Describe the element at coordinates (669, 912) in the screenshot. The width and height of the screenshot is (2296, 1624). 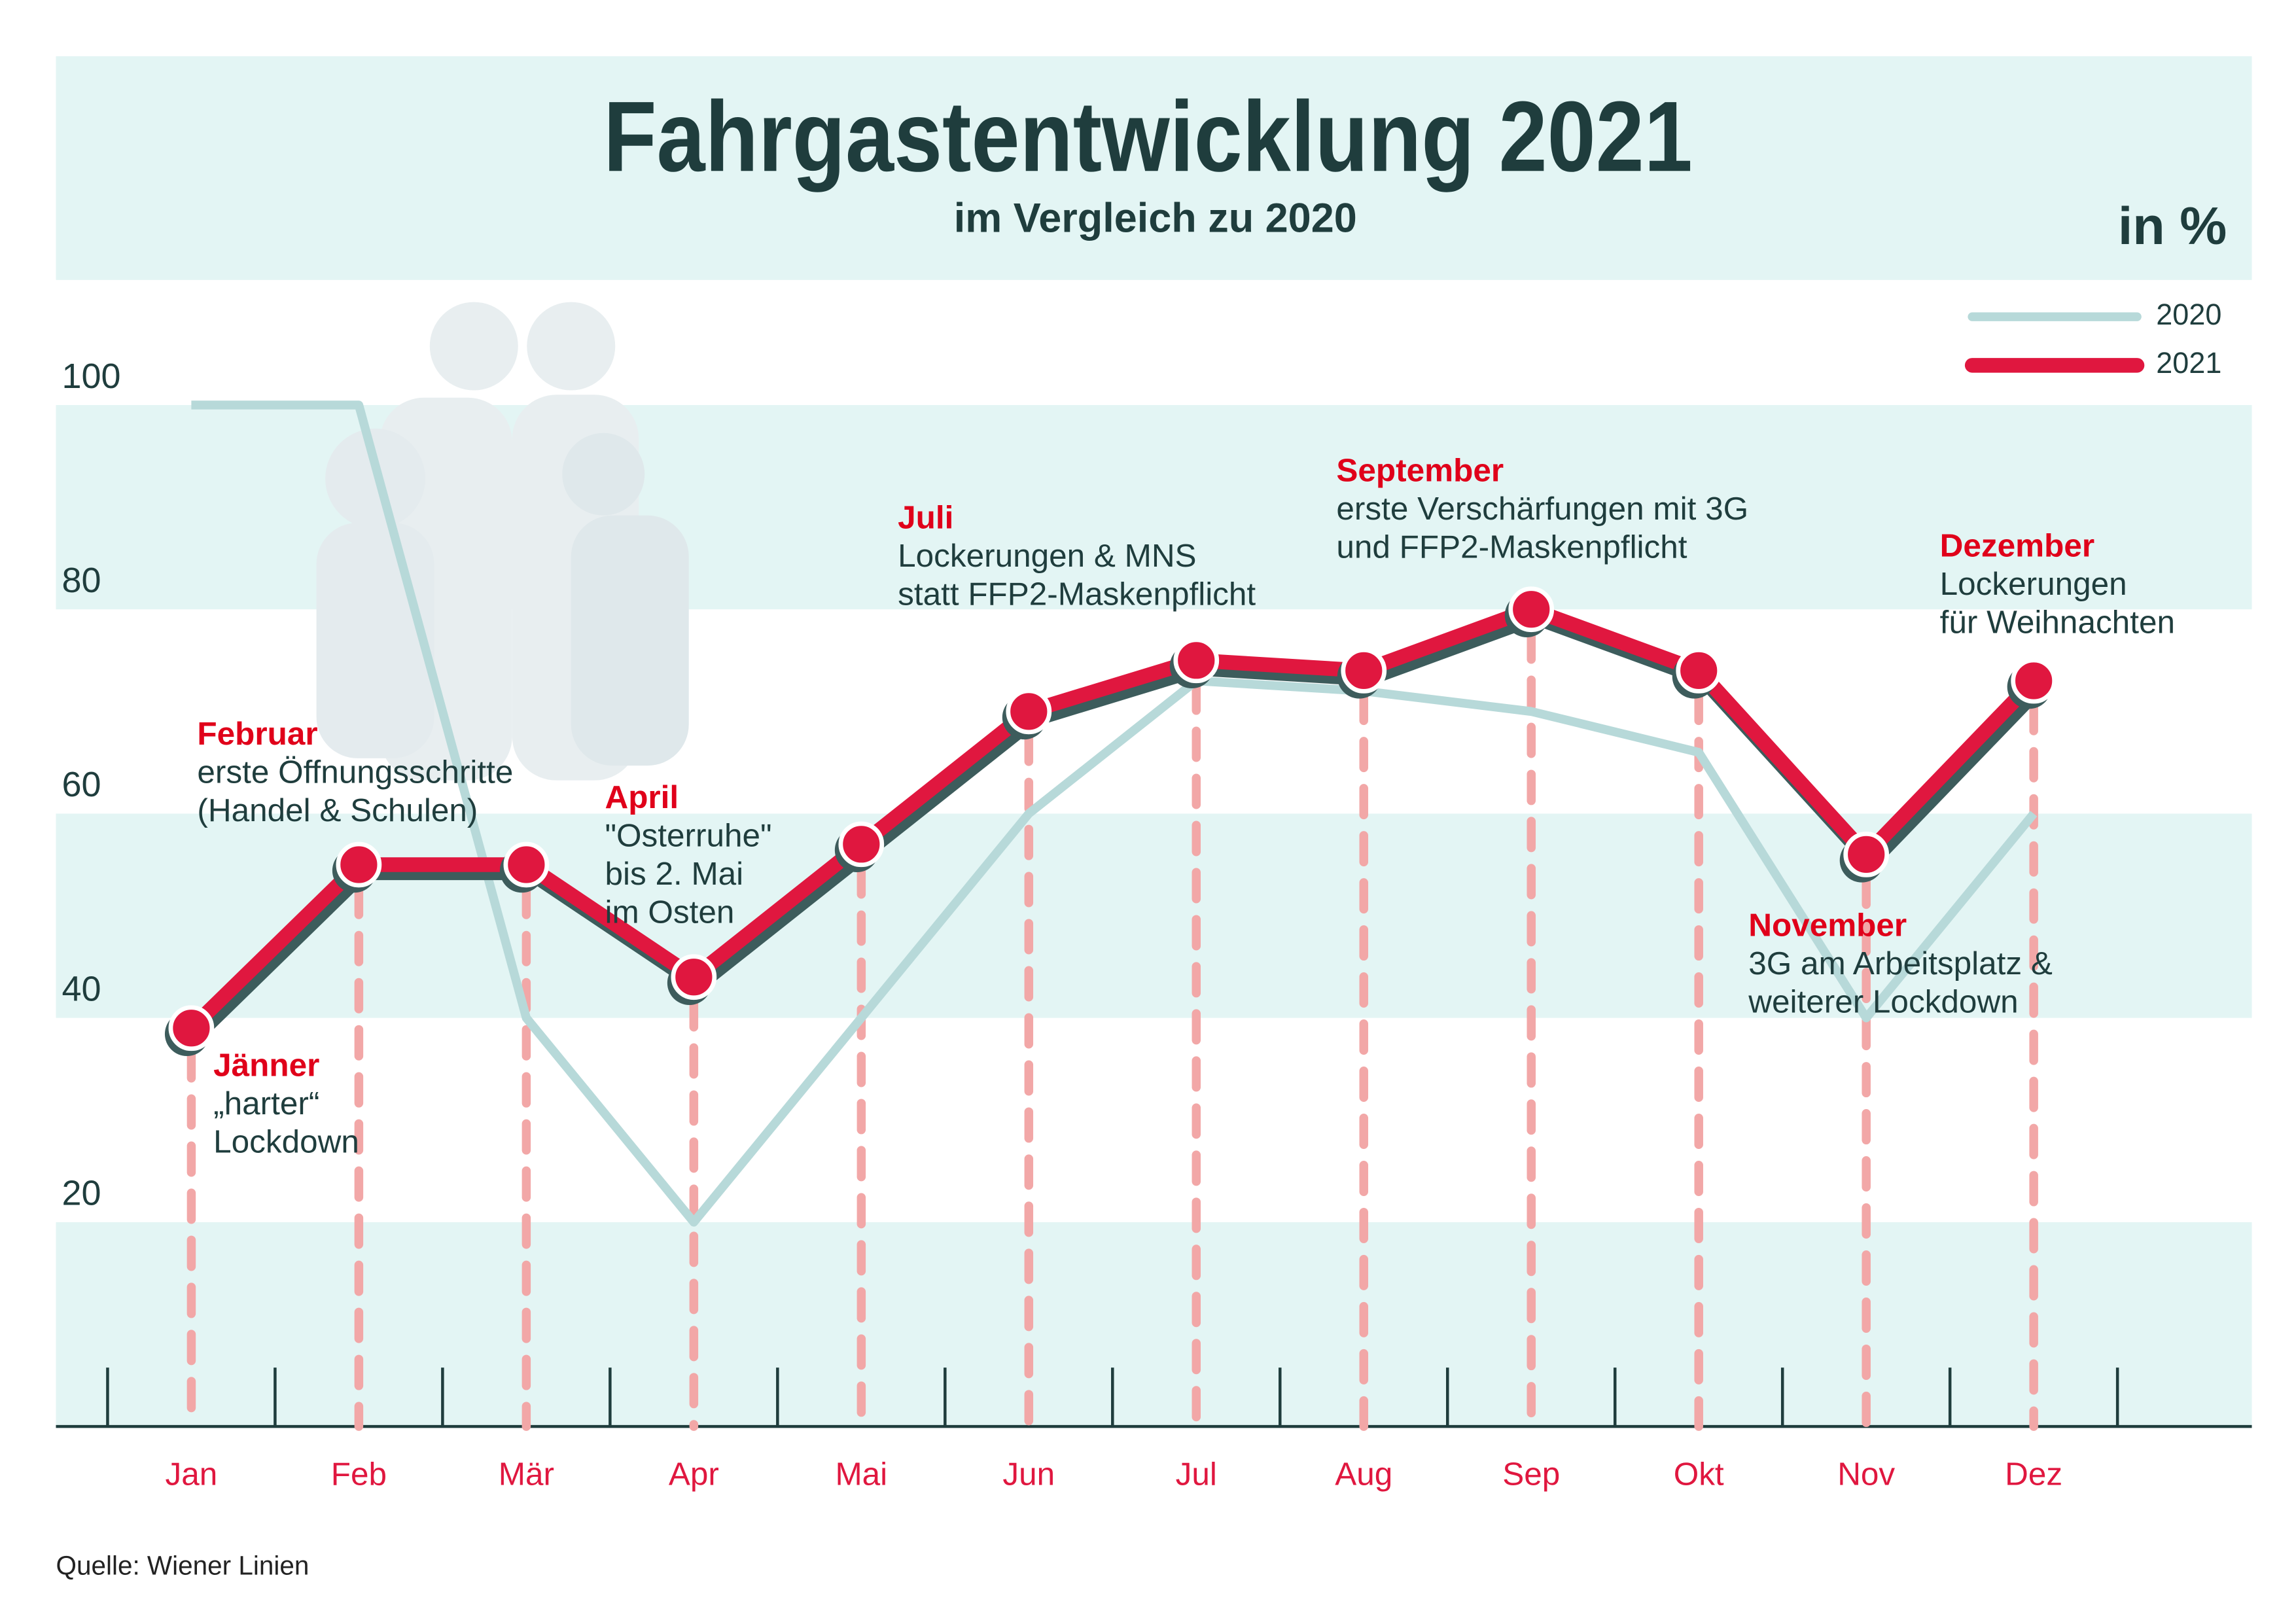
I see `annotation-text: im Osten` at that location.